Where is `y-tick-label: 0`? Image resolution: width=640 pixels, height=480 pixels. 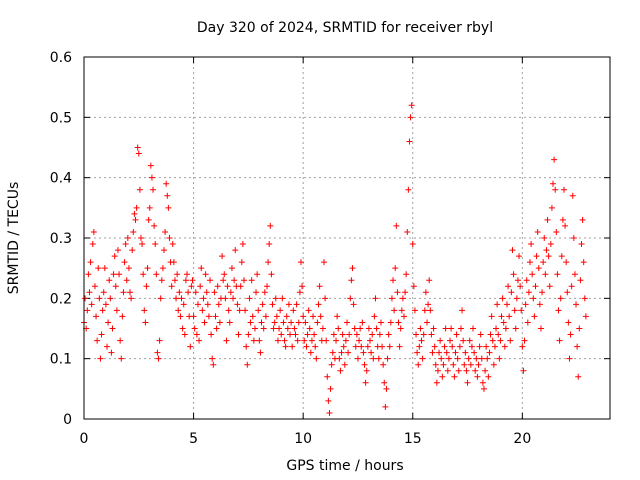
y-tick-label: 0 is located at coordinates (67, 420).